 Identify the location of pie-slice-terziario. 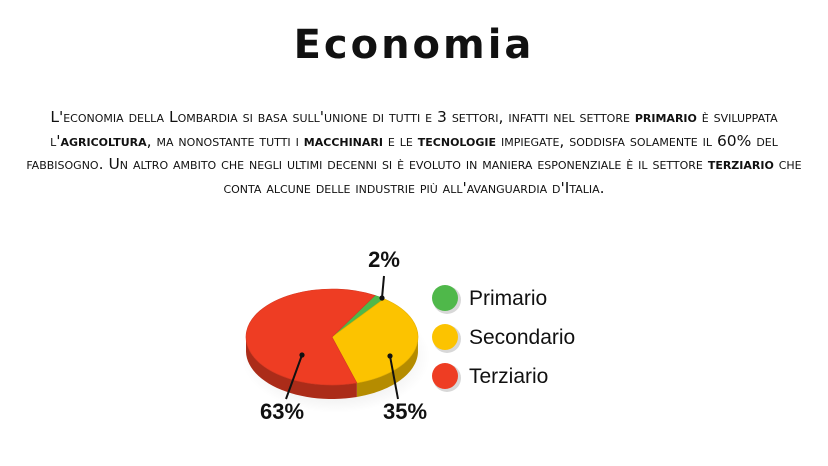
(310, 337).